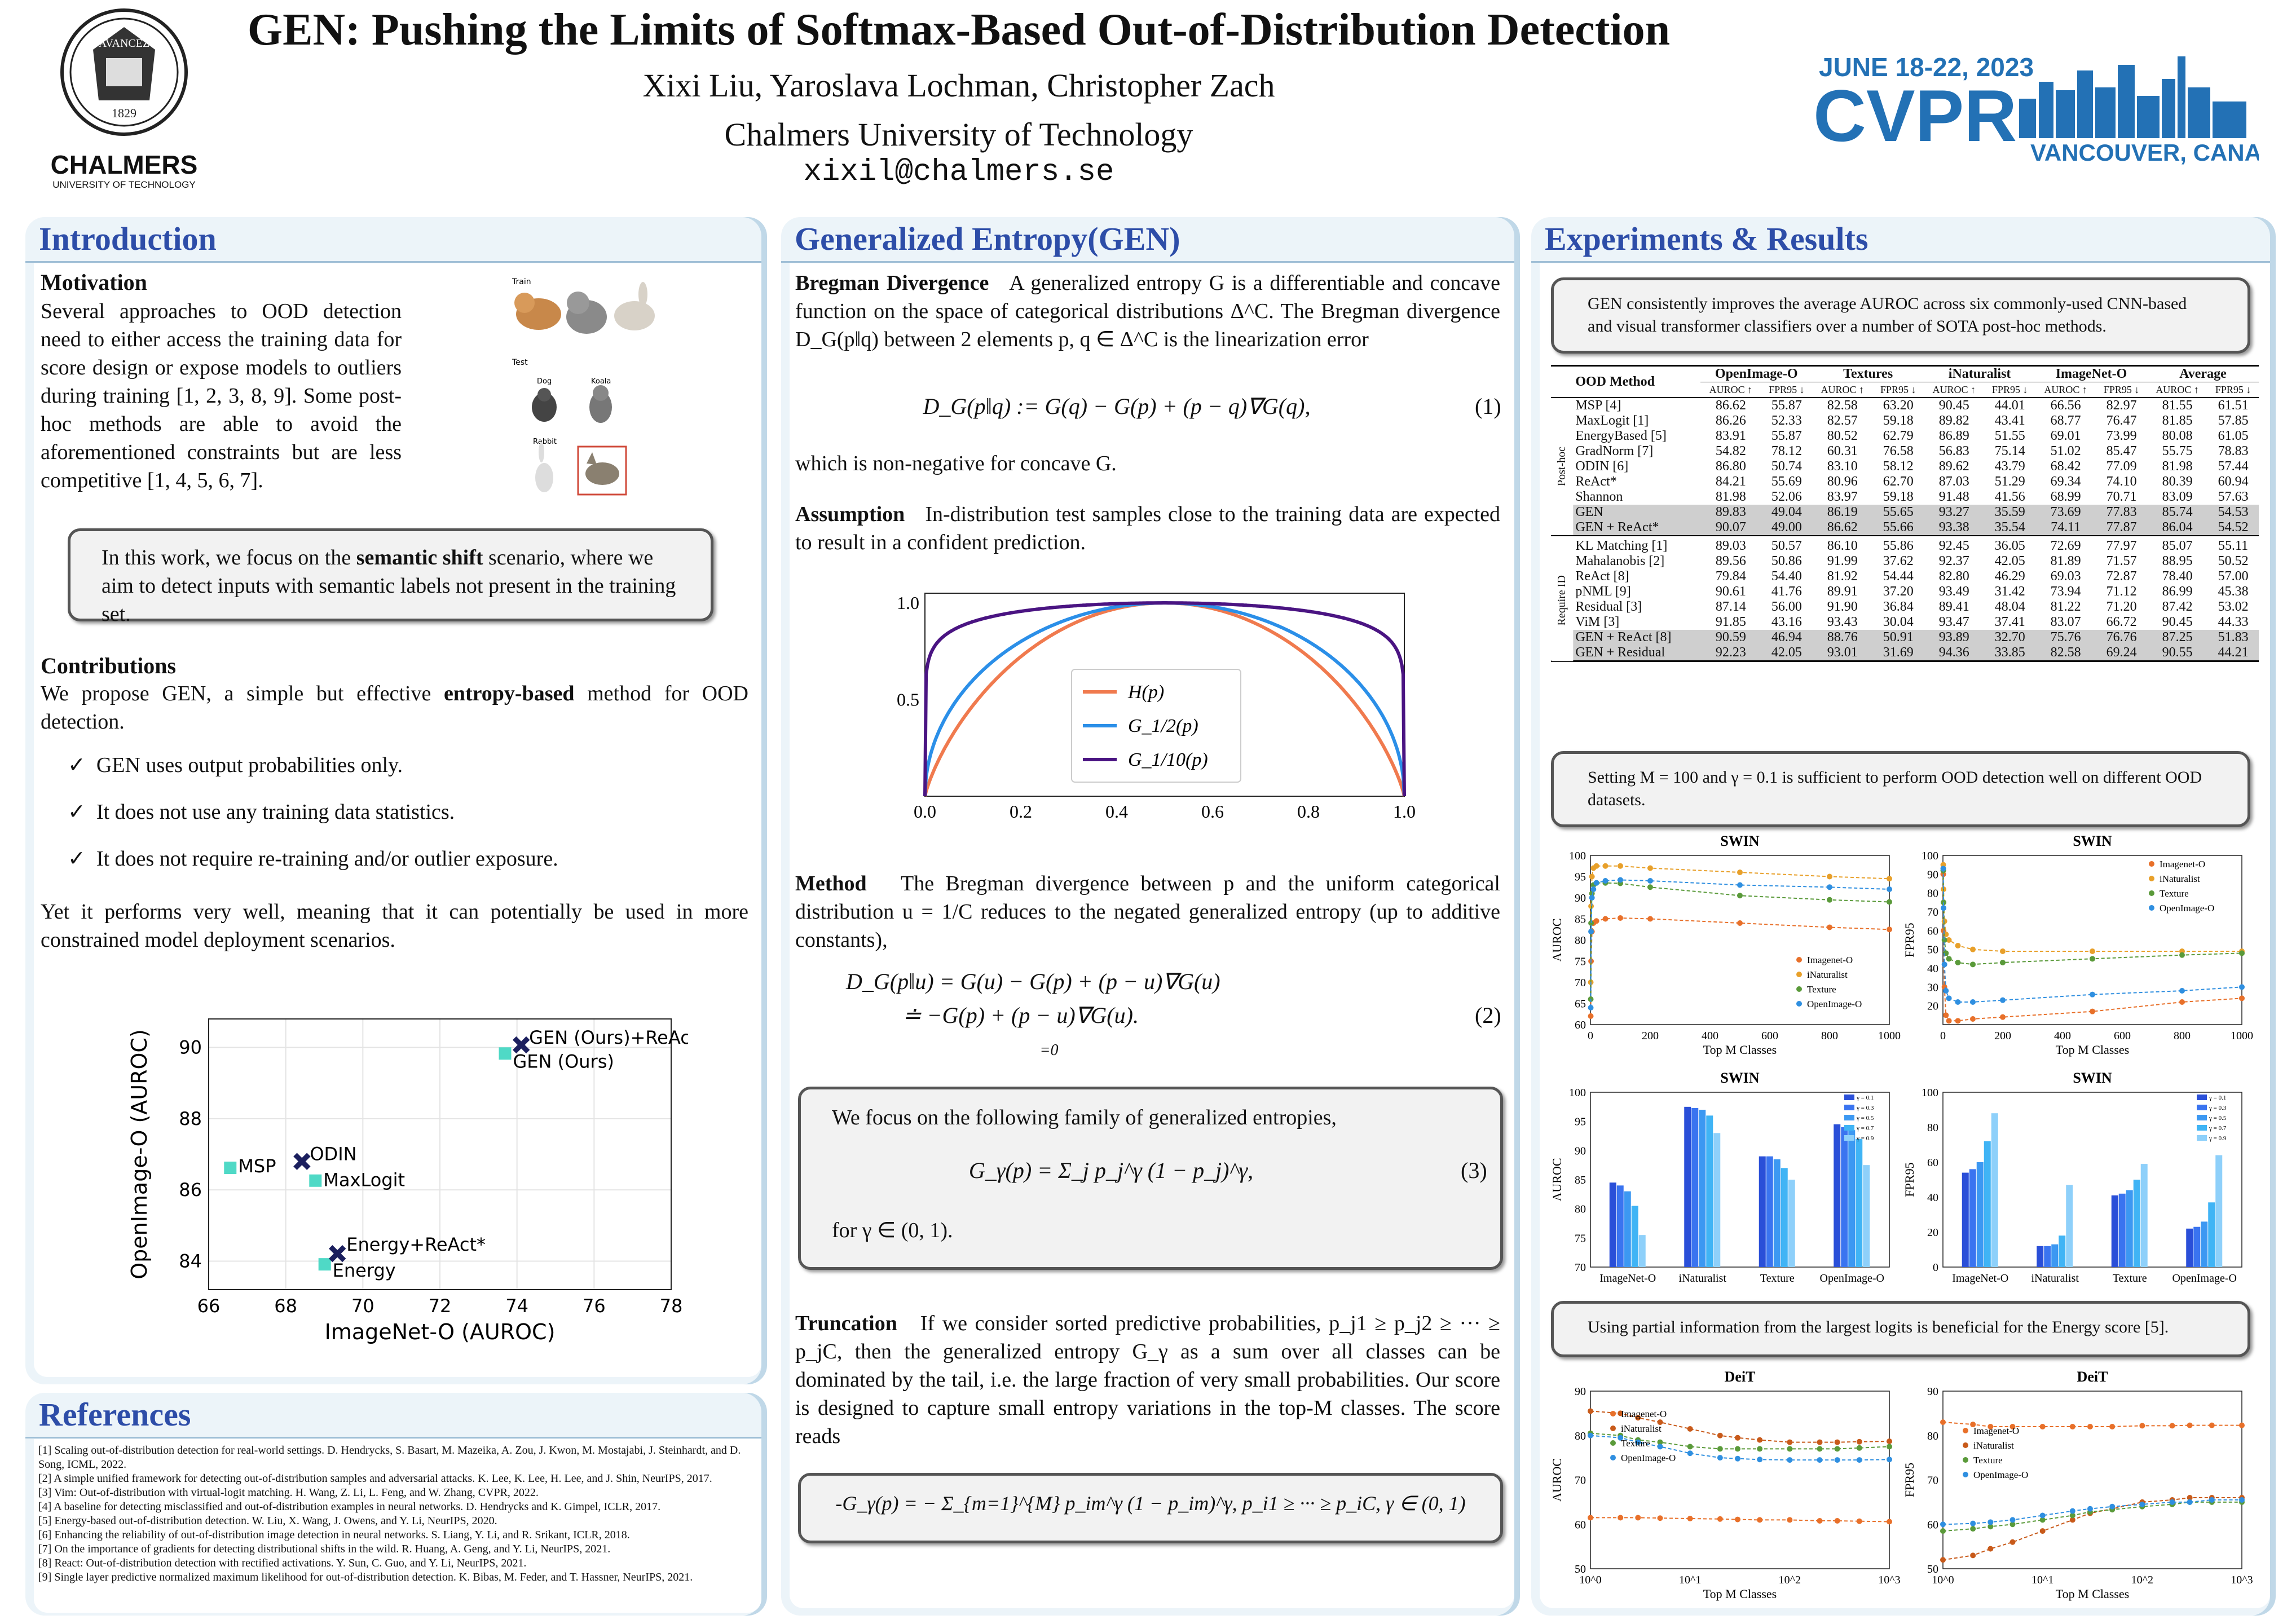  What do you see at coordinates (191, 1047) in the screenshot?
I see `y-tick-label: 90` at bounding box center [191, 1047].